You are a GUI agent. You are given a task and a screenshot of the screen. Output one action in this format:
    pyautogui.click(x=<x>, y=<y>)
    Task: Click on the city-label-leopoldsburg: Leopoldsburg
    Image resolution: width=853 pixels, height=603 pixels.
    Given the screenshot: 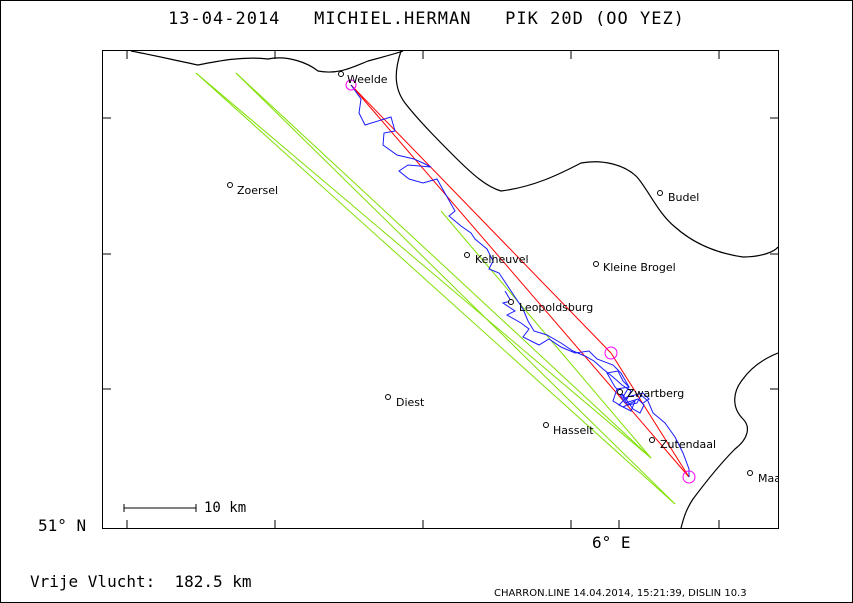 What is the action you would take?
    pyautogui.click(x=556, y=307)
    